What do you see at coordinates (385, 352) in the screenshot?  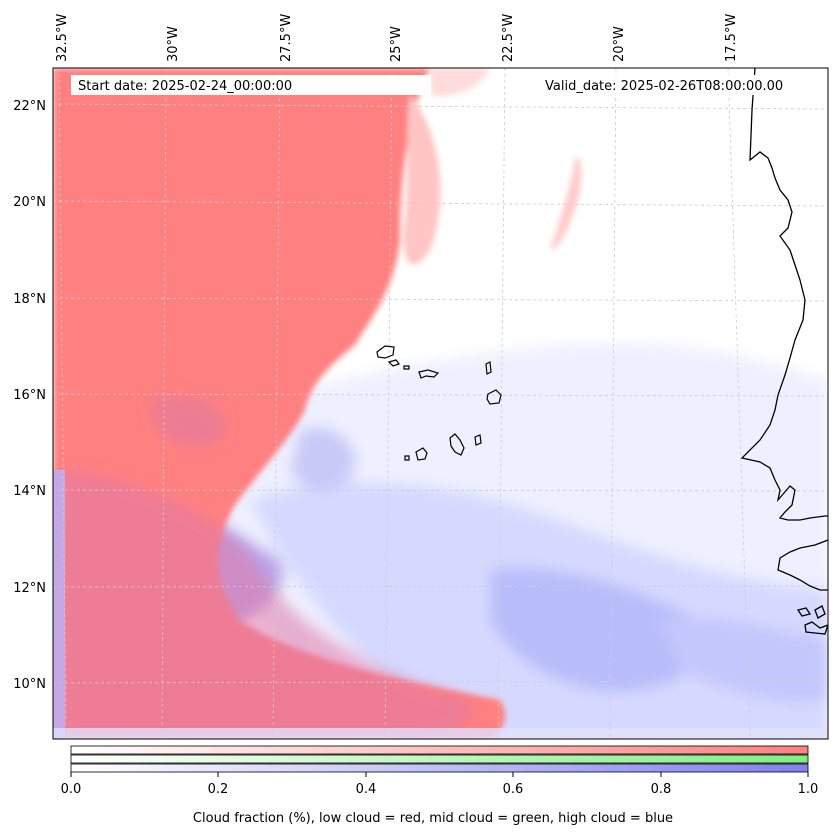 I see `island-santo-antao` at bounding box center [385, 352].